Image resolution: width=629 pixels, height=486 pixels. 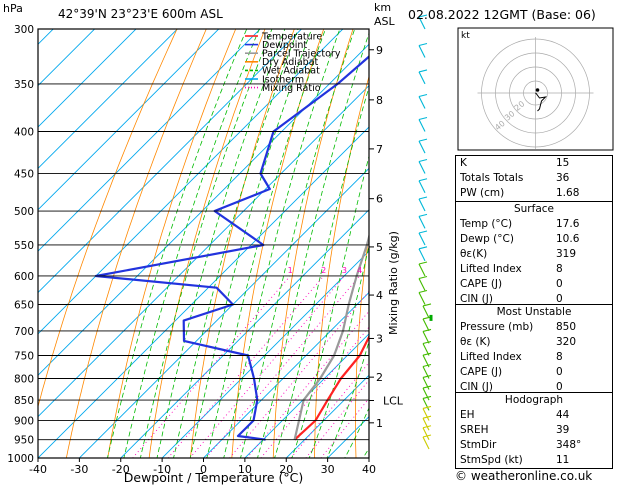 What do you see at coordinates (502, 14) in the screenshot?
I see `datetime-label: 02.08.2022 12GMT (Base: 06)` at bounding box center [502, 14].